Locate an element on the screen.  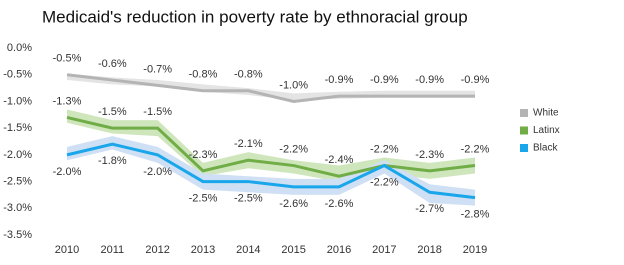
y-tick-label: -2.5% is located at coordinates (17, 181).